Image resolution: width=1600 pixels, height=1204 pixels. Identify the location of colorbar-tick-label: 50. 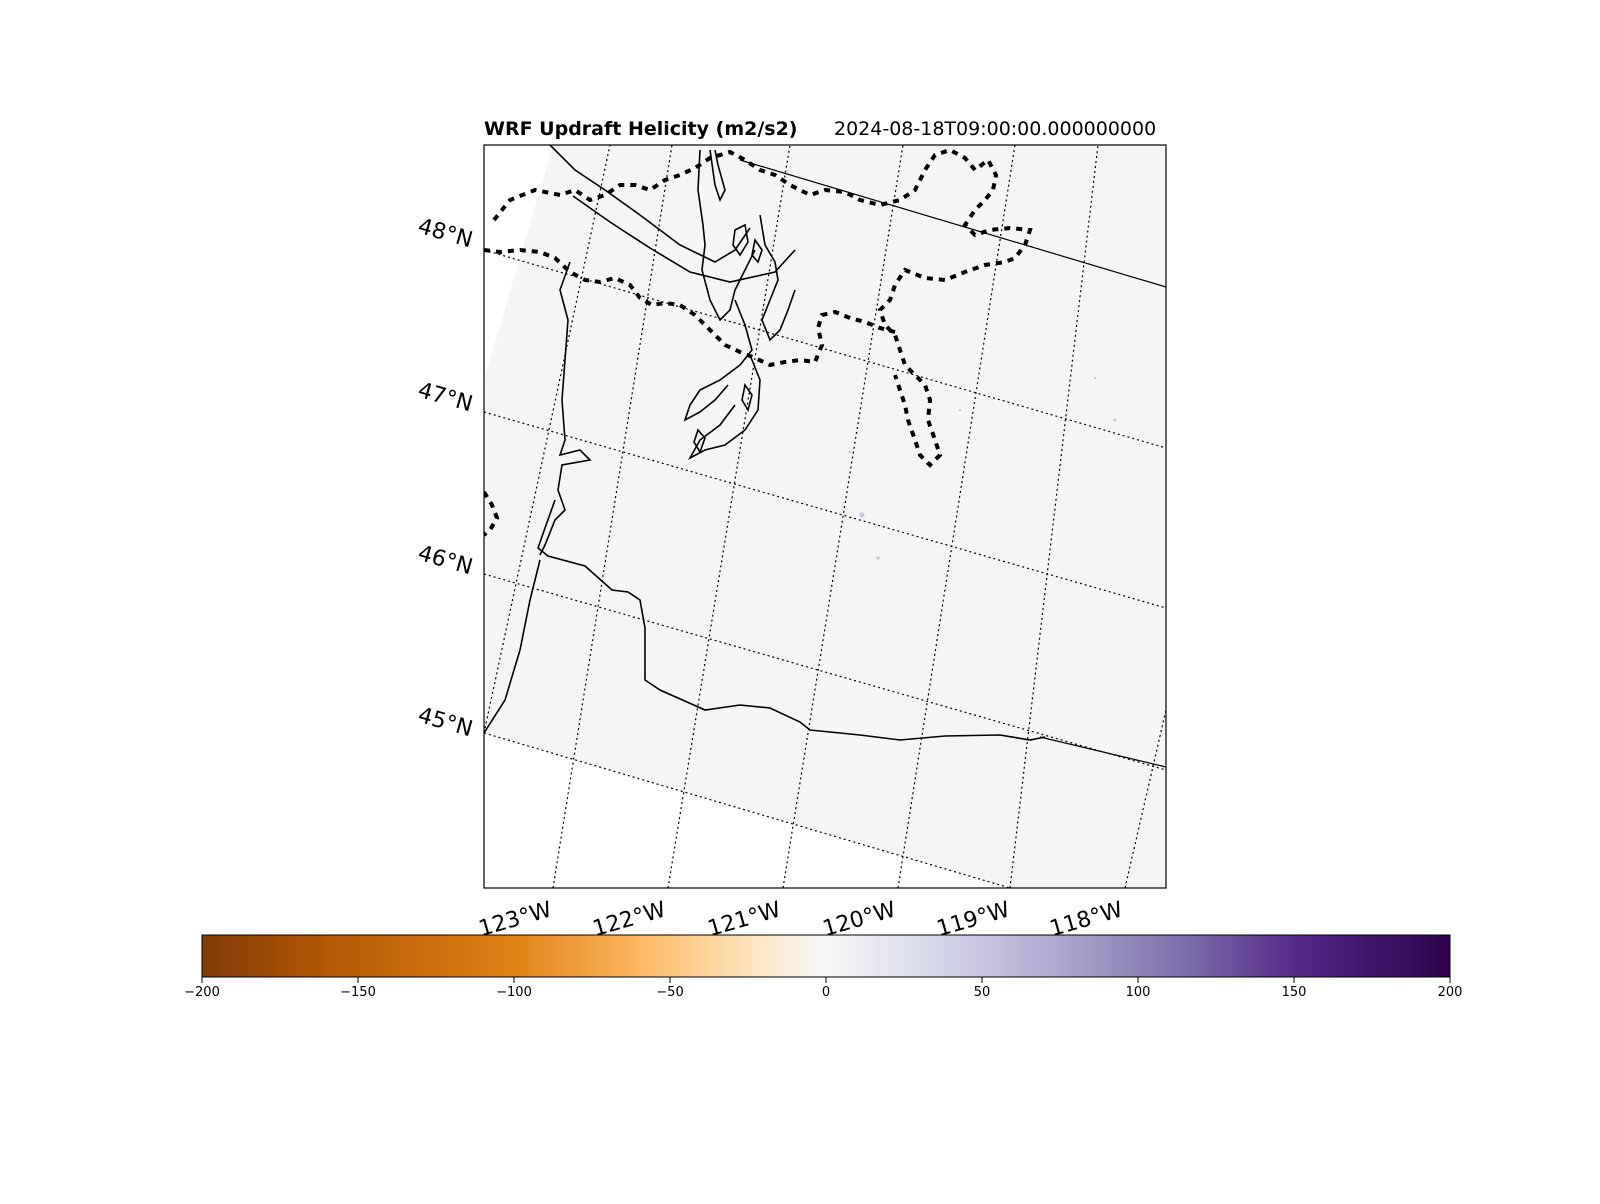
(982, 992).